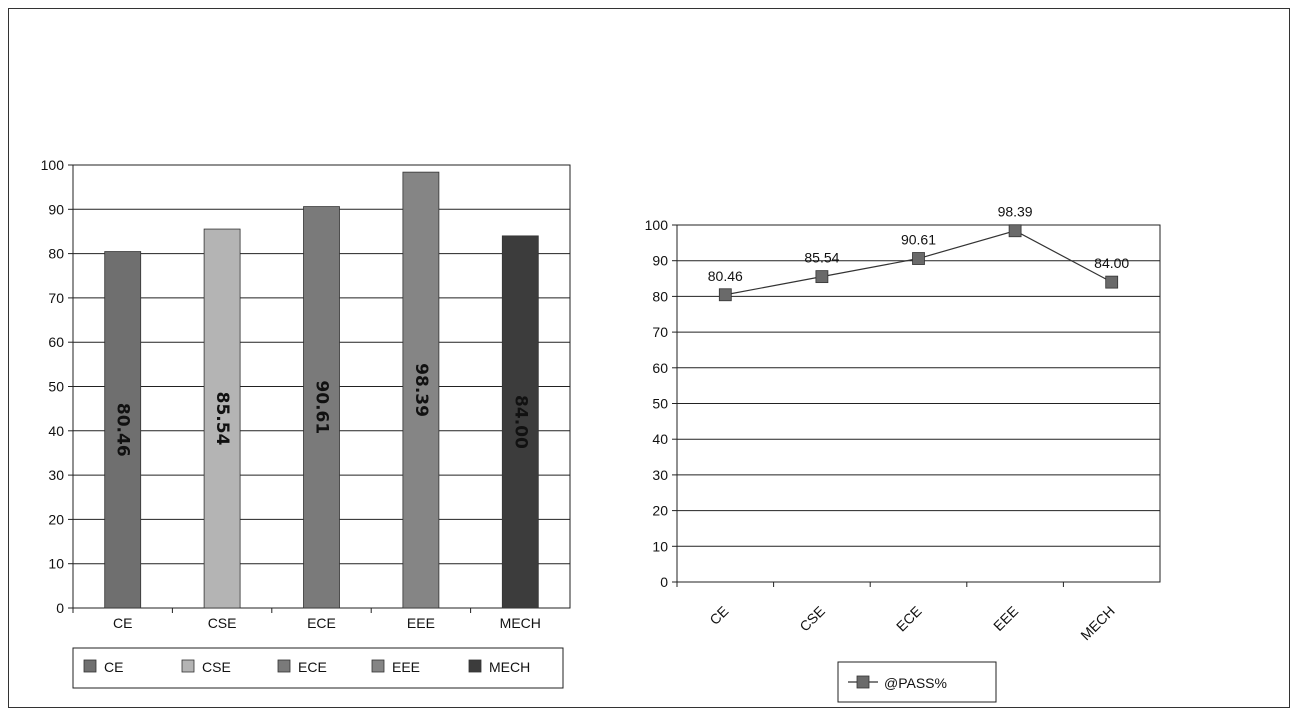 The height and width of the screenshot is (718, 1302). I want to click on bar-y-tick-label: 90, so click(56, 209).